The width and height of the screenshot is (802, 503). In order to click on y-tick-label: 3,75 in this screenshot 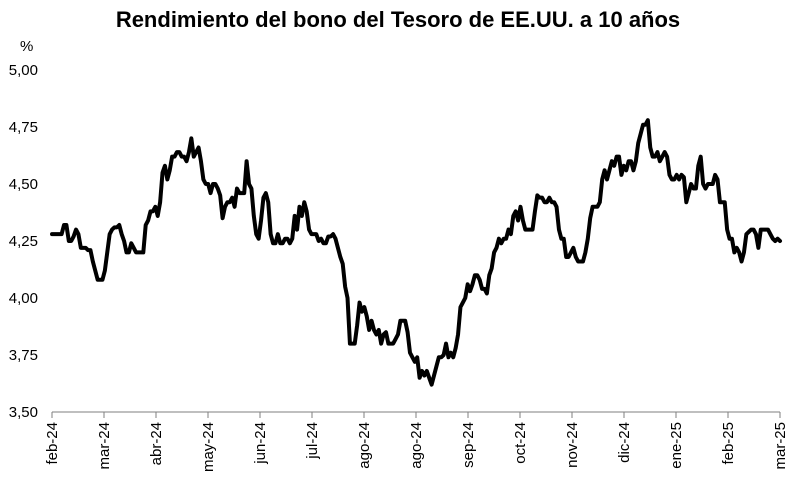, I will do `click(23, 355)`.